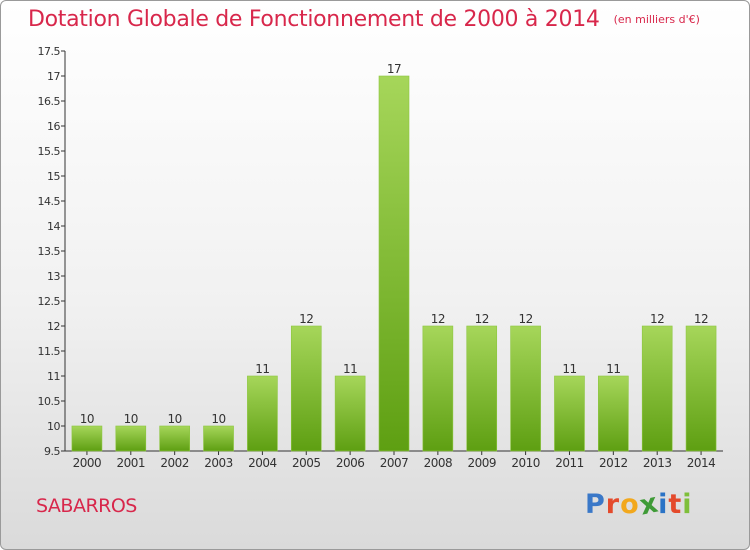 The image size is (750, 550). I want to click on x-tick-label-2003: 2003, so click(218, 463).